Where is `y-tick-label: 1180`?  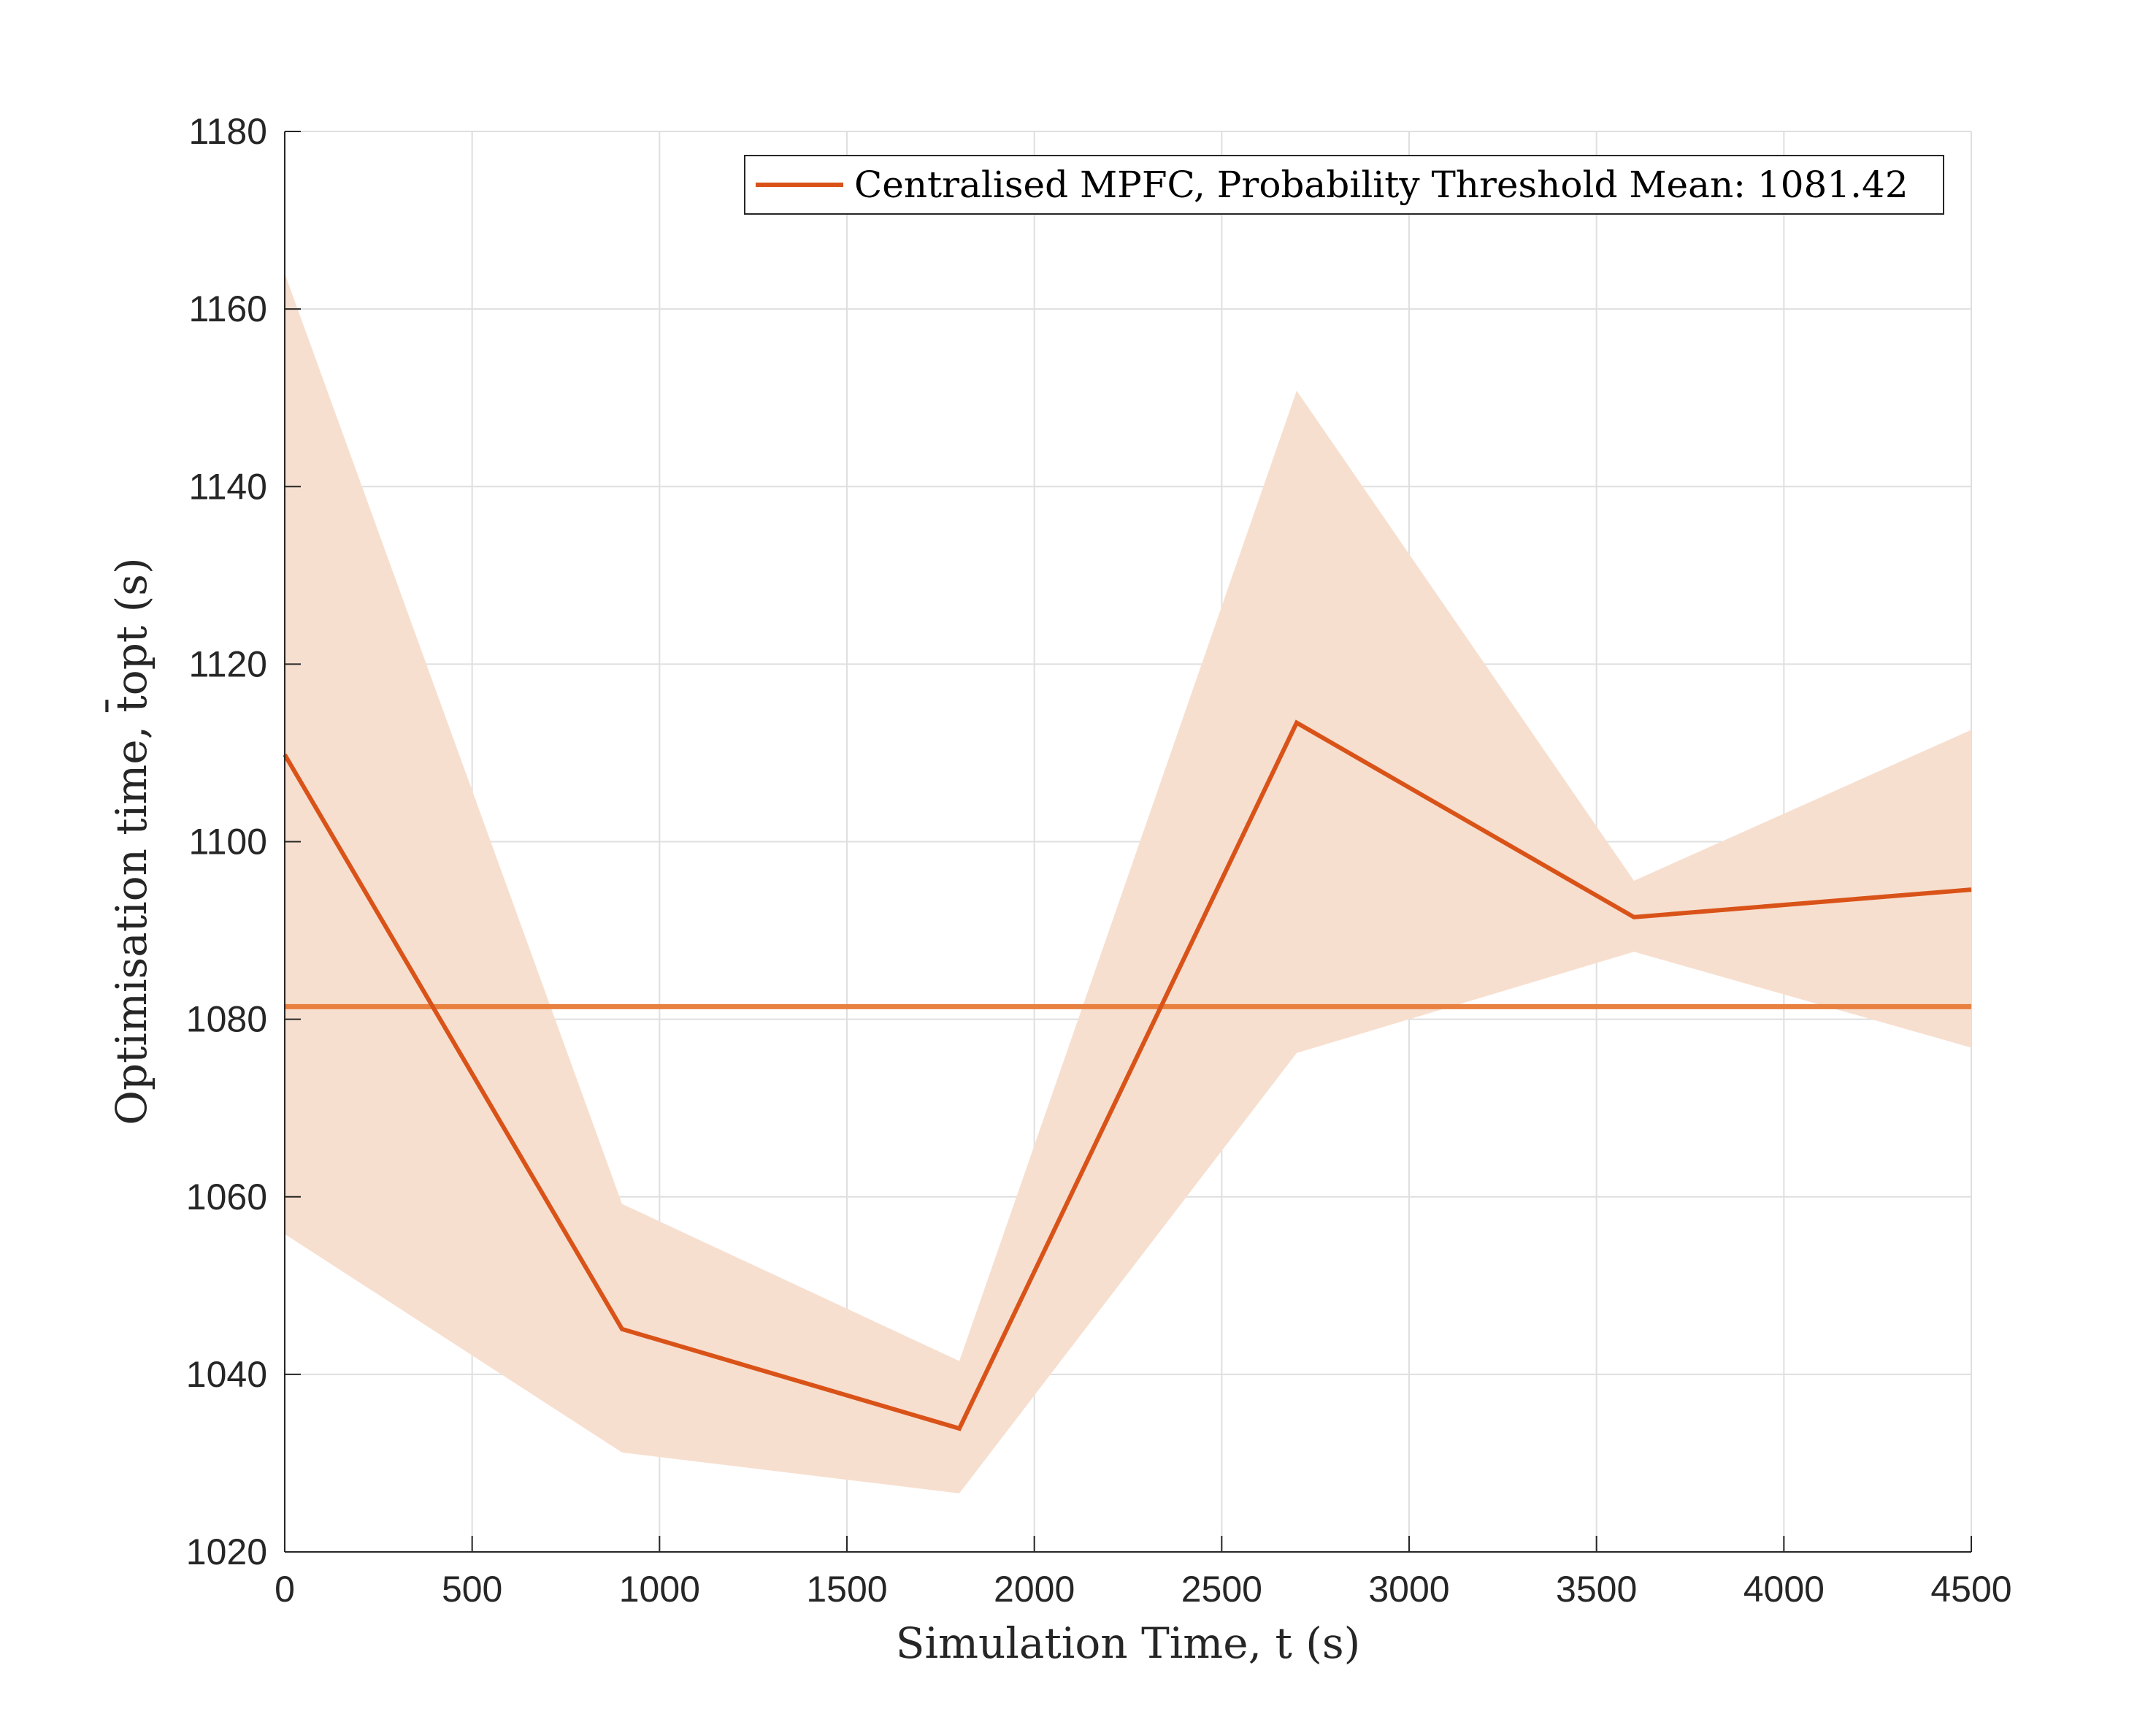 y-tick-label: 1180 is located at coordinates (227, 131).